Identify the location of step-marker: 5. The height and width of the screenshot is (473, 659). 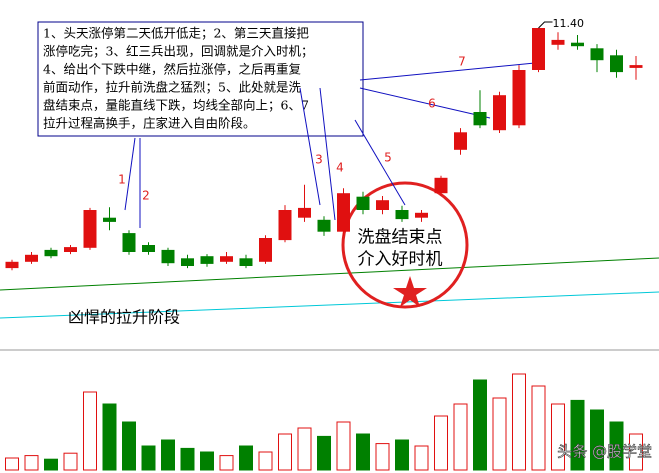
(388, 158).